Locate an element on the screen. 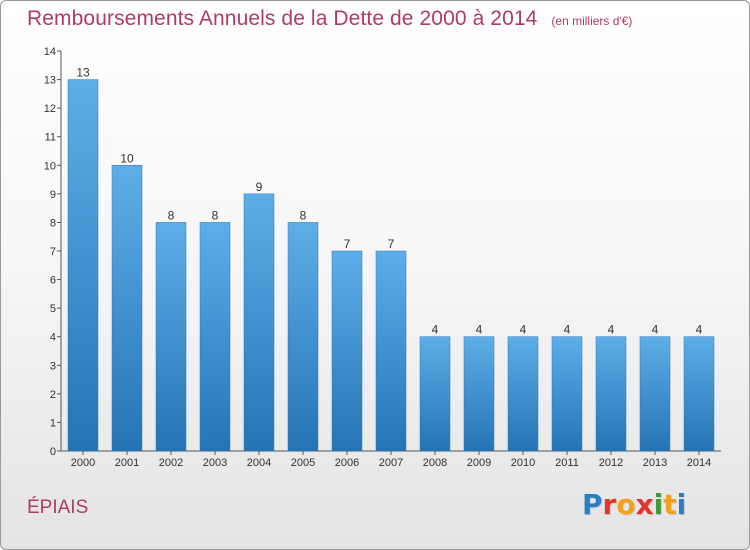 The height and width of the screenshot is (550, 750). y-tick-label: 14 is located at coordinates (50, 52).